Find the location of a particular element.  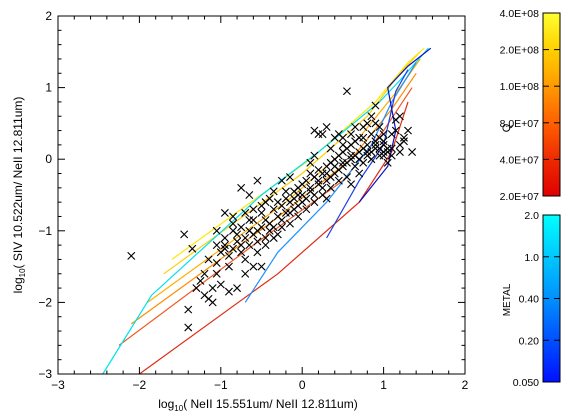

colorbar-metal-label: METAL is located at coordinates (507, 299).